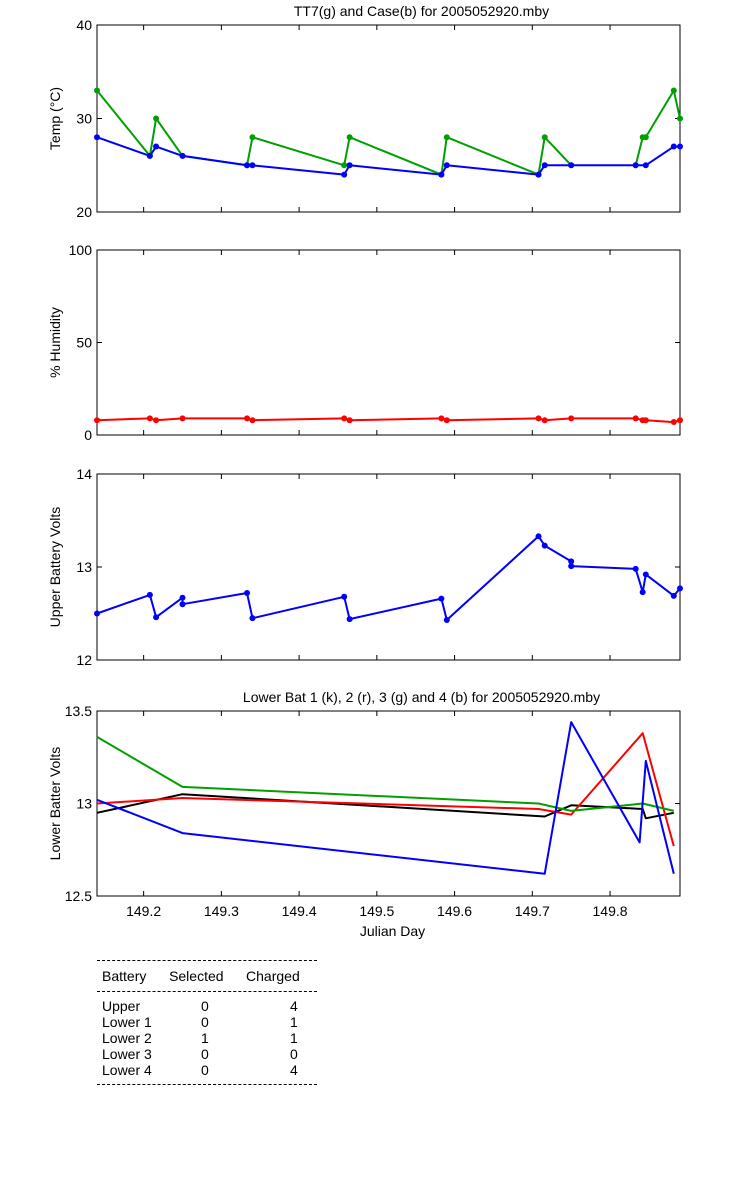 This screenshot has height=1200, width=750. What do you see at coordinates (454, 911) in the screenshot?
I see `x-tick-label: 149.6` at bounding box center [454, 911].